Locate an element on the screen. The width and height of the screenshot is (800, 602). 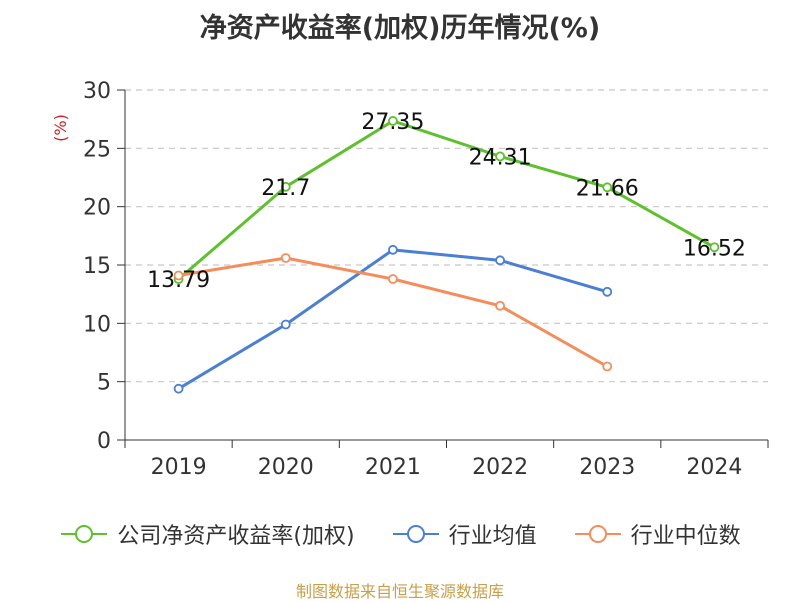
y-tick-label: 5 is located at coordinates (104, 383).